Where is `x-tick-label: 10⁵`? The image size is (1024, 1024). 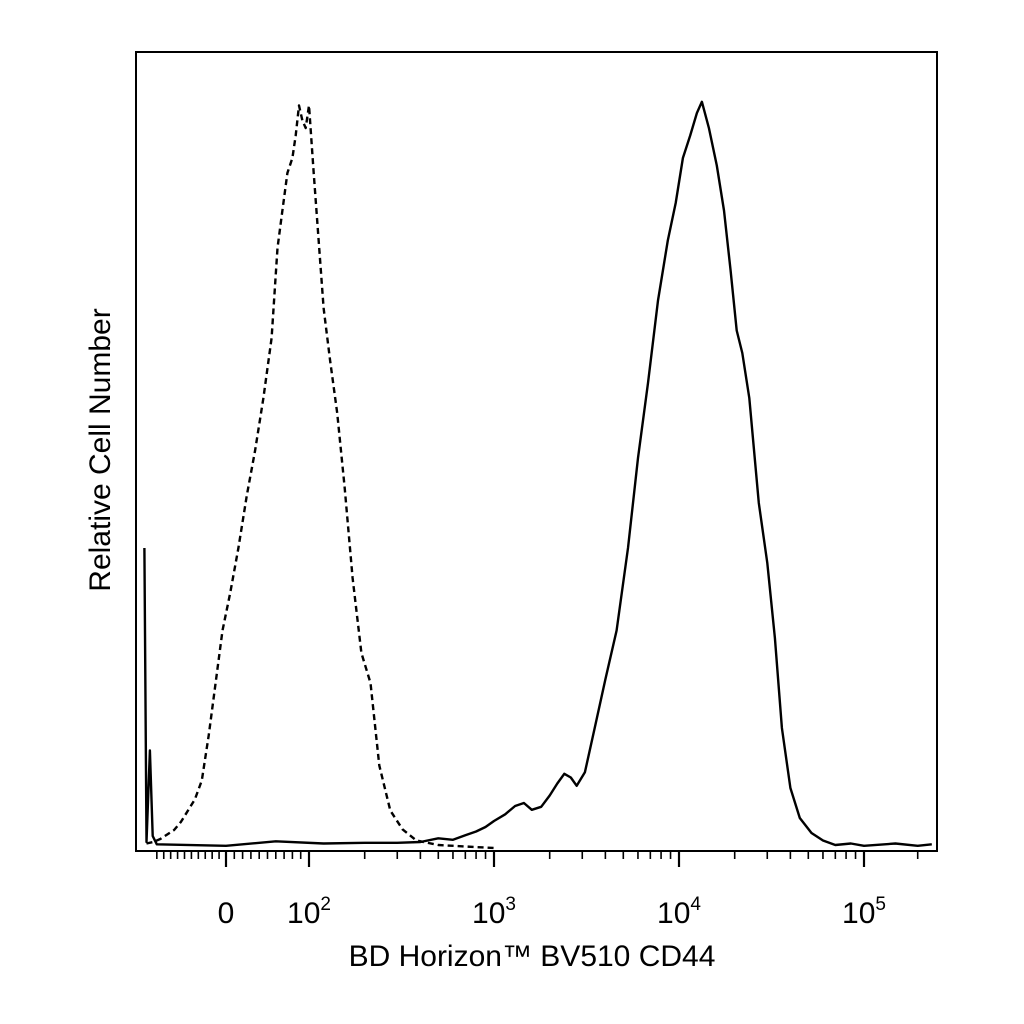 x-tick-label: 10⁵ is located at coordinates (864, 912).